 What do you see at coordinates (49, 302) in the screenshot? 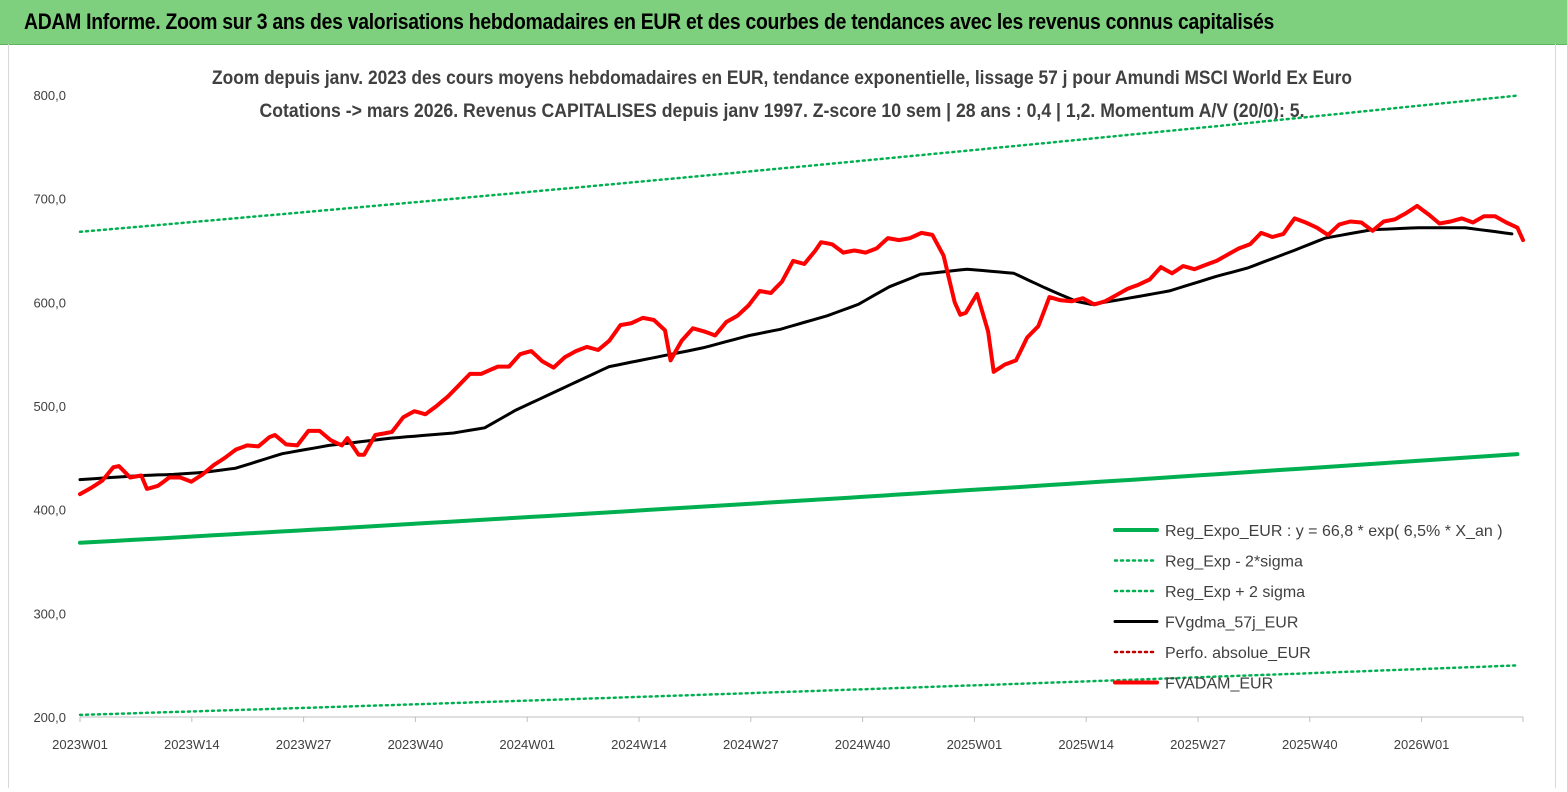
I see `y-tick-label: 600,0` at bounding box center [49, 302].